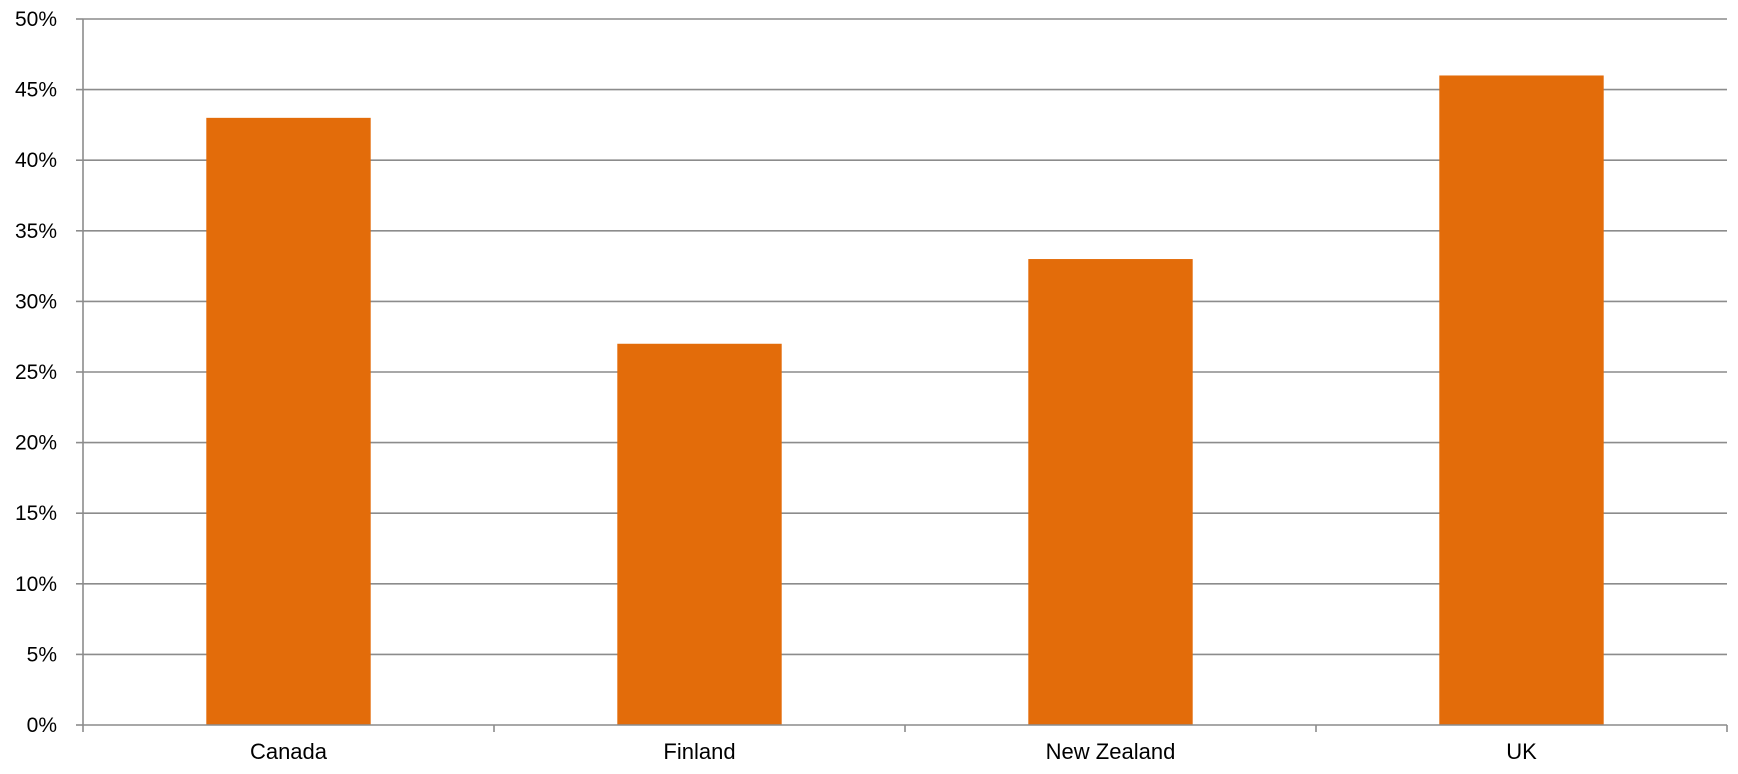 Image resolution: width=1738 pixels, height=774 pixels. Describe the element at coordinates (1111, 751) in the screenshot. I see `x-tick-label: New Zealand` at that location.